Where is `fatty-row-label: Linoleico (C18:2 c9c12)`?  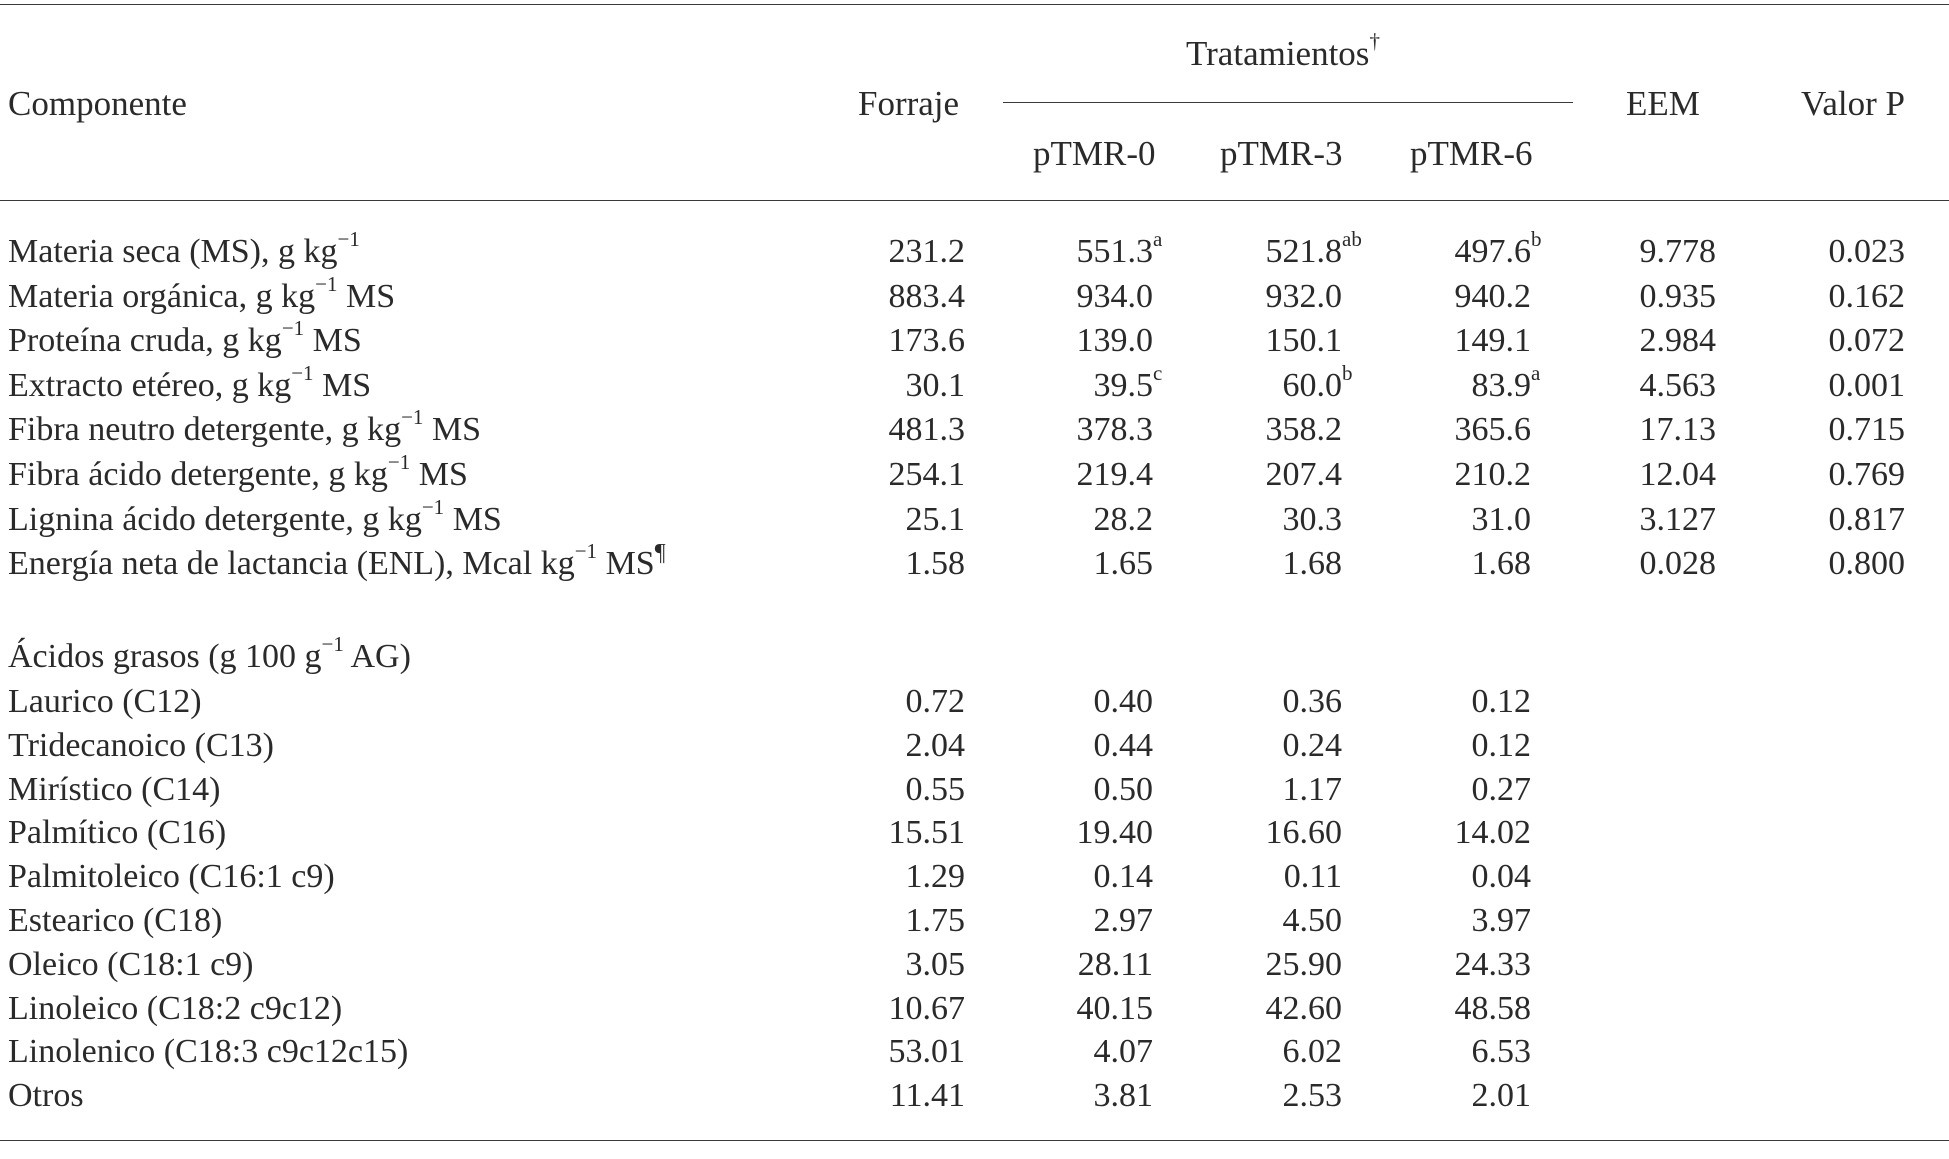
fatty-row-label: Linoleico (C18:2 c9c12) is located at coordinates (175, 1008).